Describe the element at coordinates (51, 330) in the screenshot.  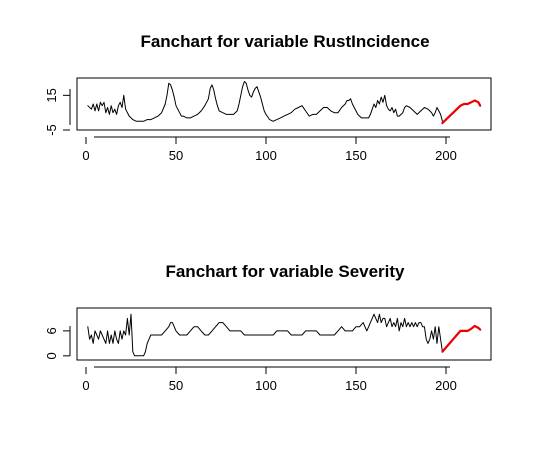
I see `y-tick-label: 6` at that location.